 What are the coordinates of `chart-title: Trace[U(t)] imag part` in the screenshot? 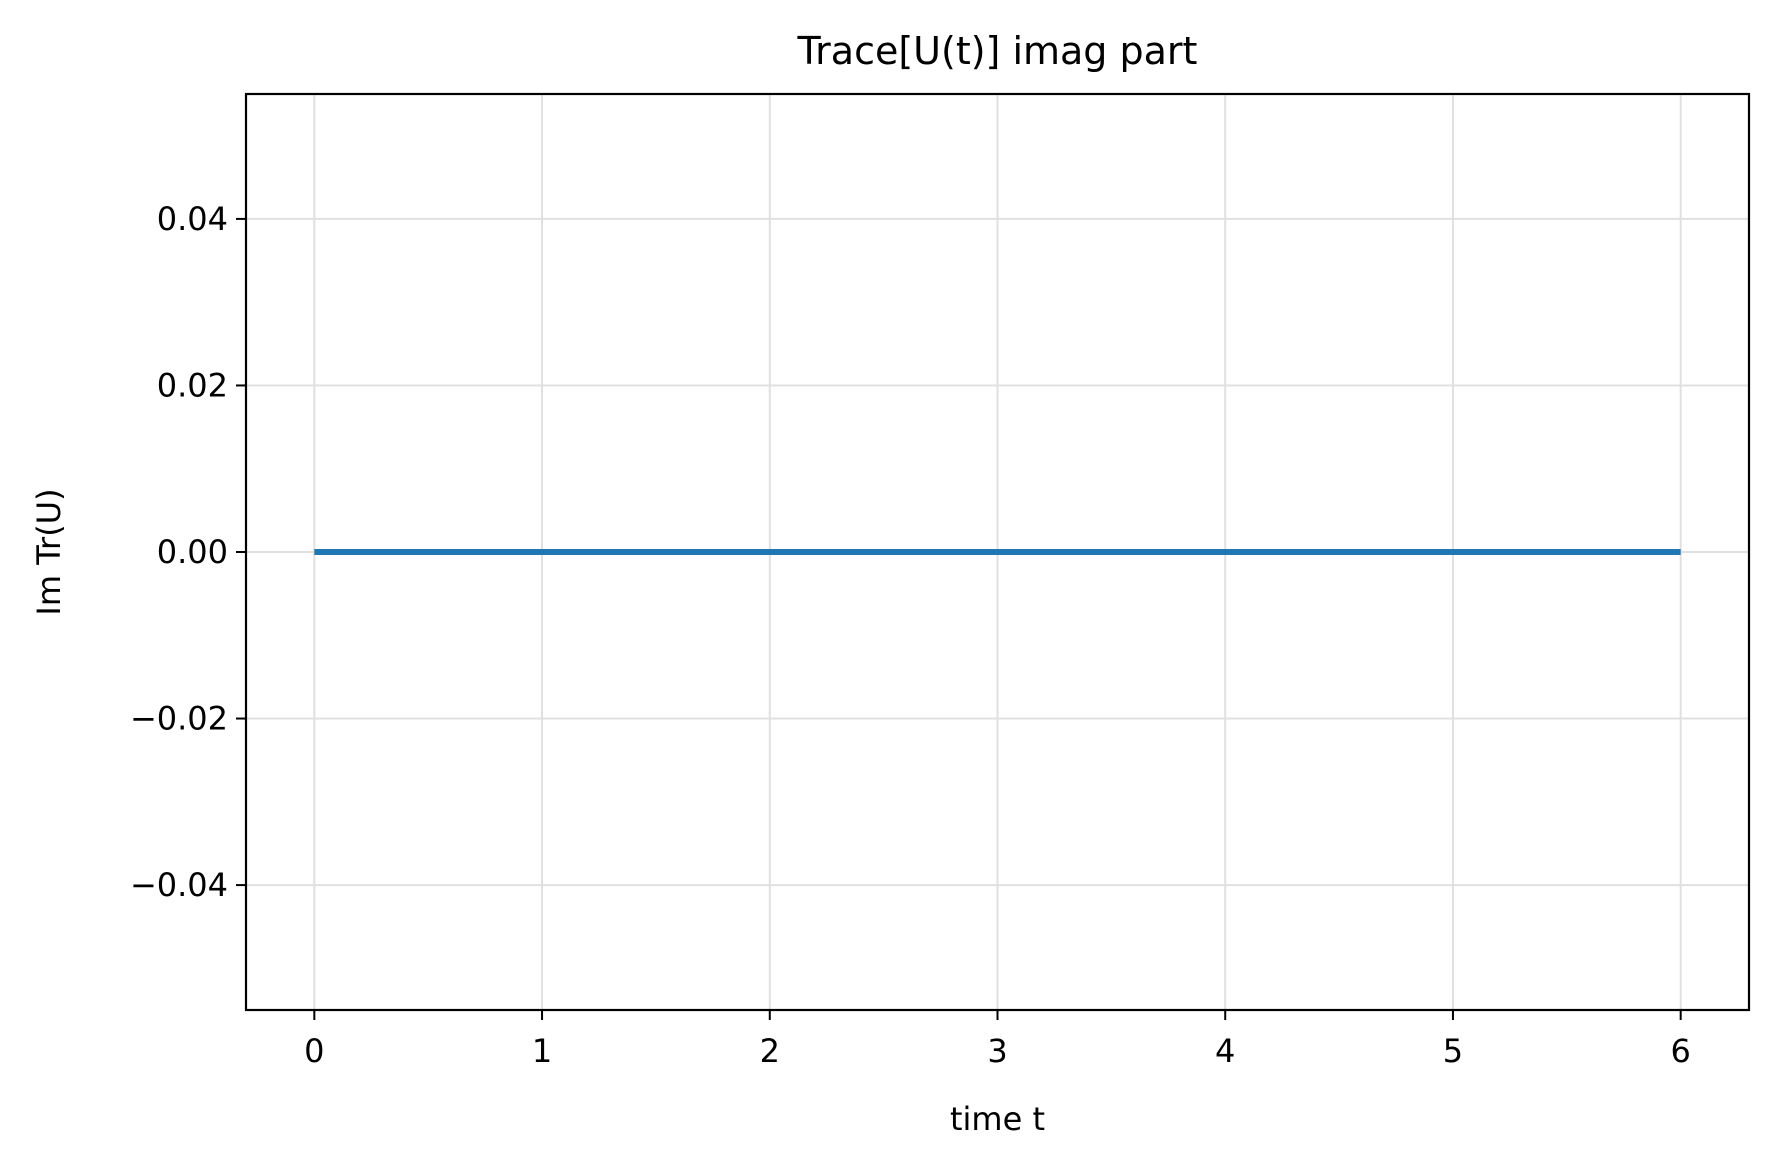 It's located at (997, 51).